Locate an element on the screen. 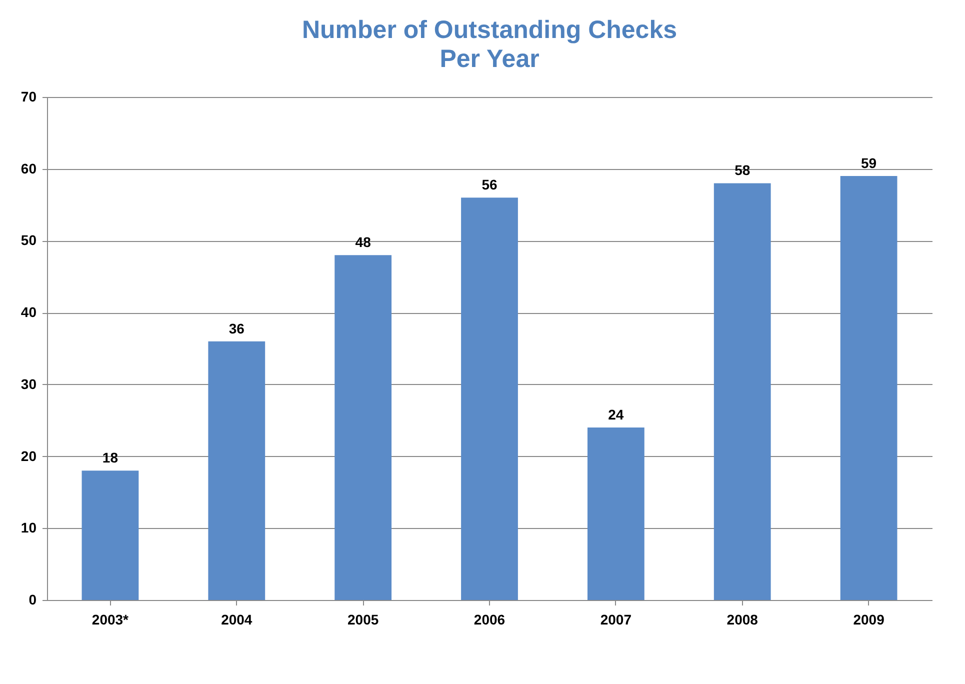 The height and width of the screenshot is (684, 965). data-label: 18 is located at coordinates (110, 458).